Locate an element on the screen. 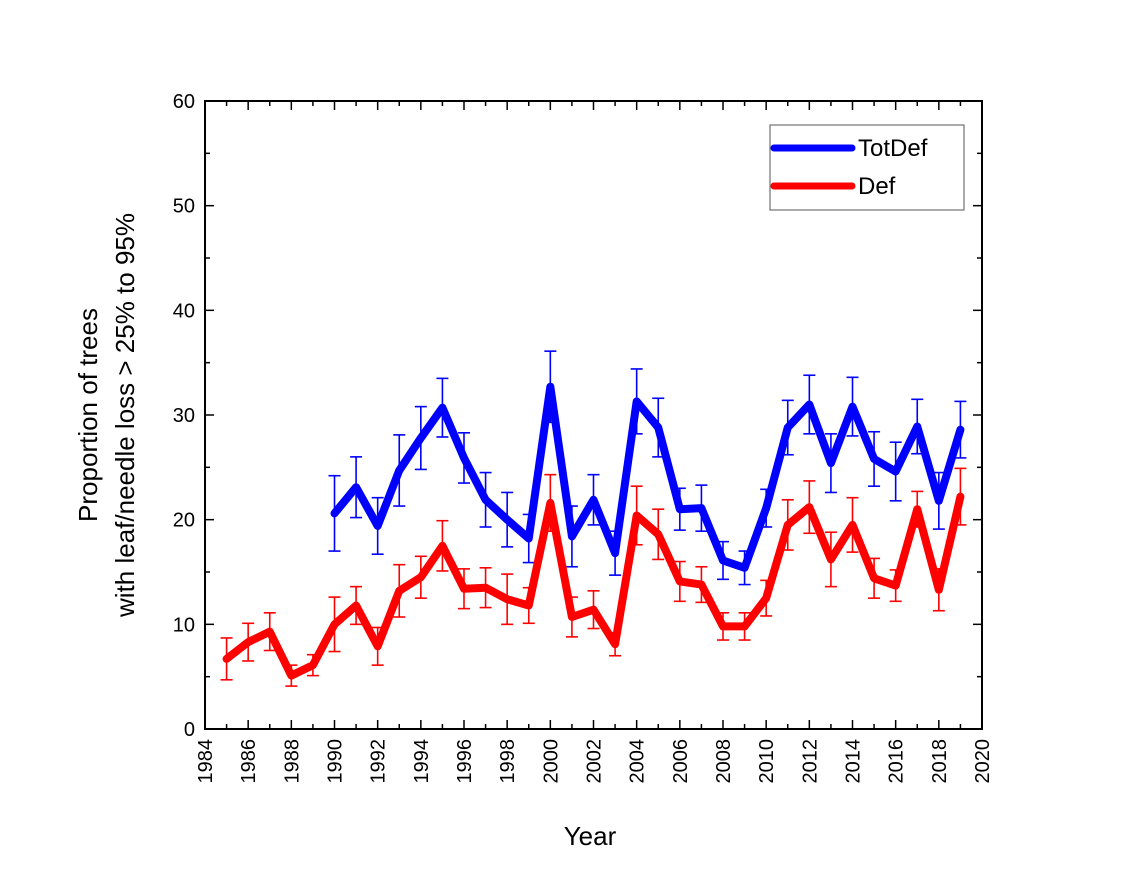  x-tick-label: 1990 is located at coordinates (336, 761).